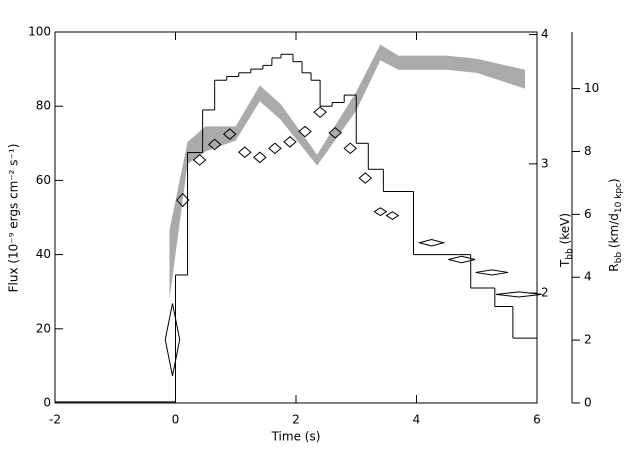  What do you see at coordinates (47, 403) in the screenshot?
I see `y-tick-label: 0` at bounding box center [47, 403].